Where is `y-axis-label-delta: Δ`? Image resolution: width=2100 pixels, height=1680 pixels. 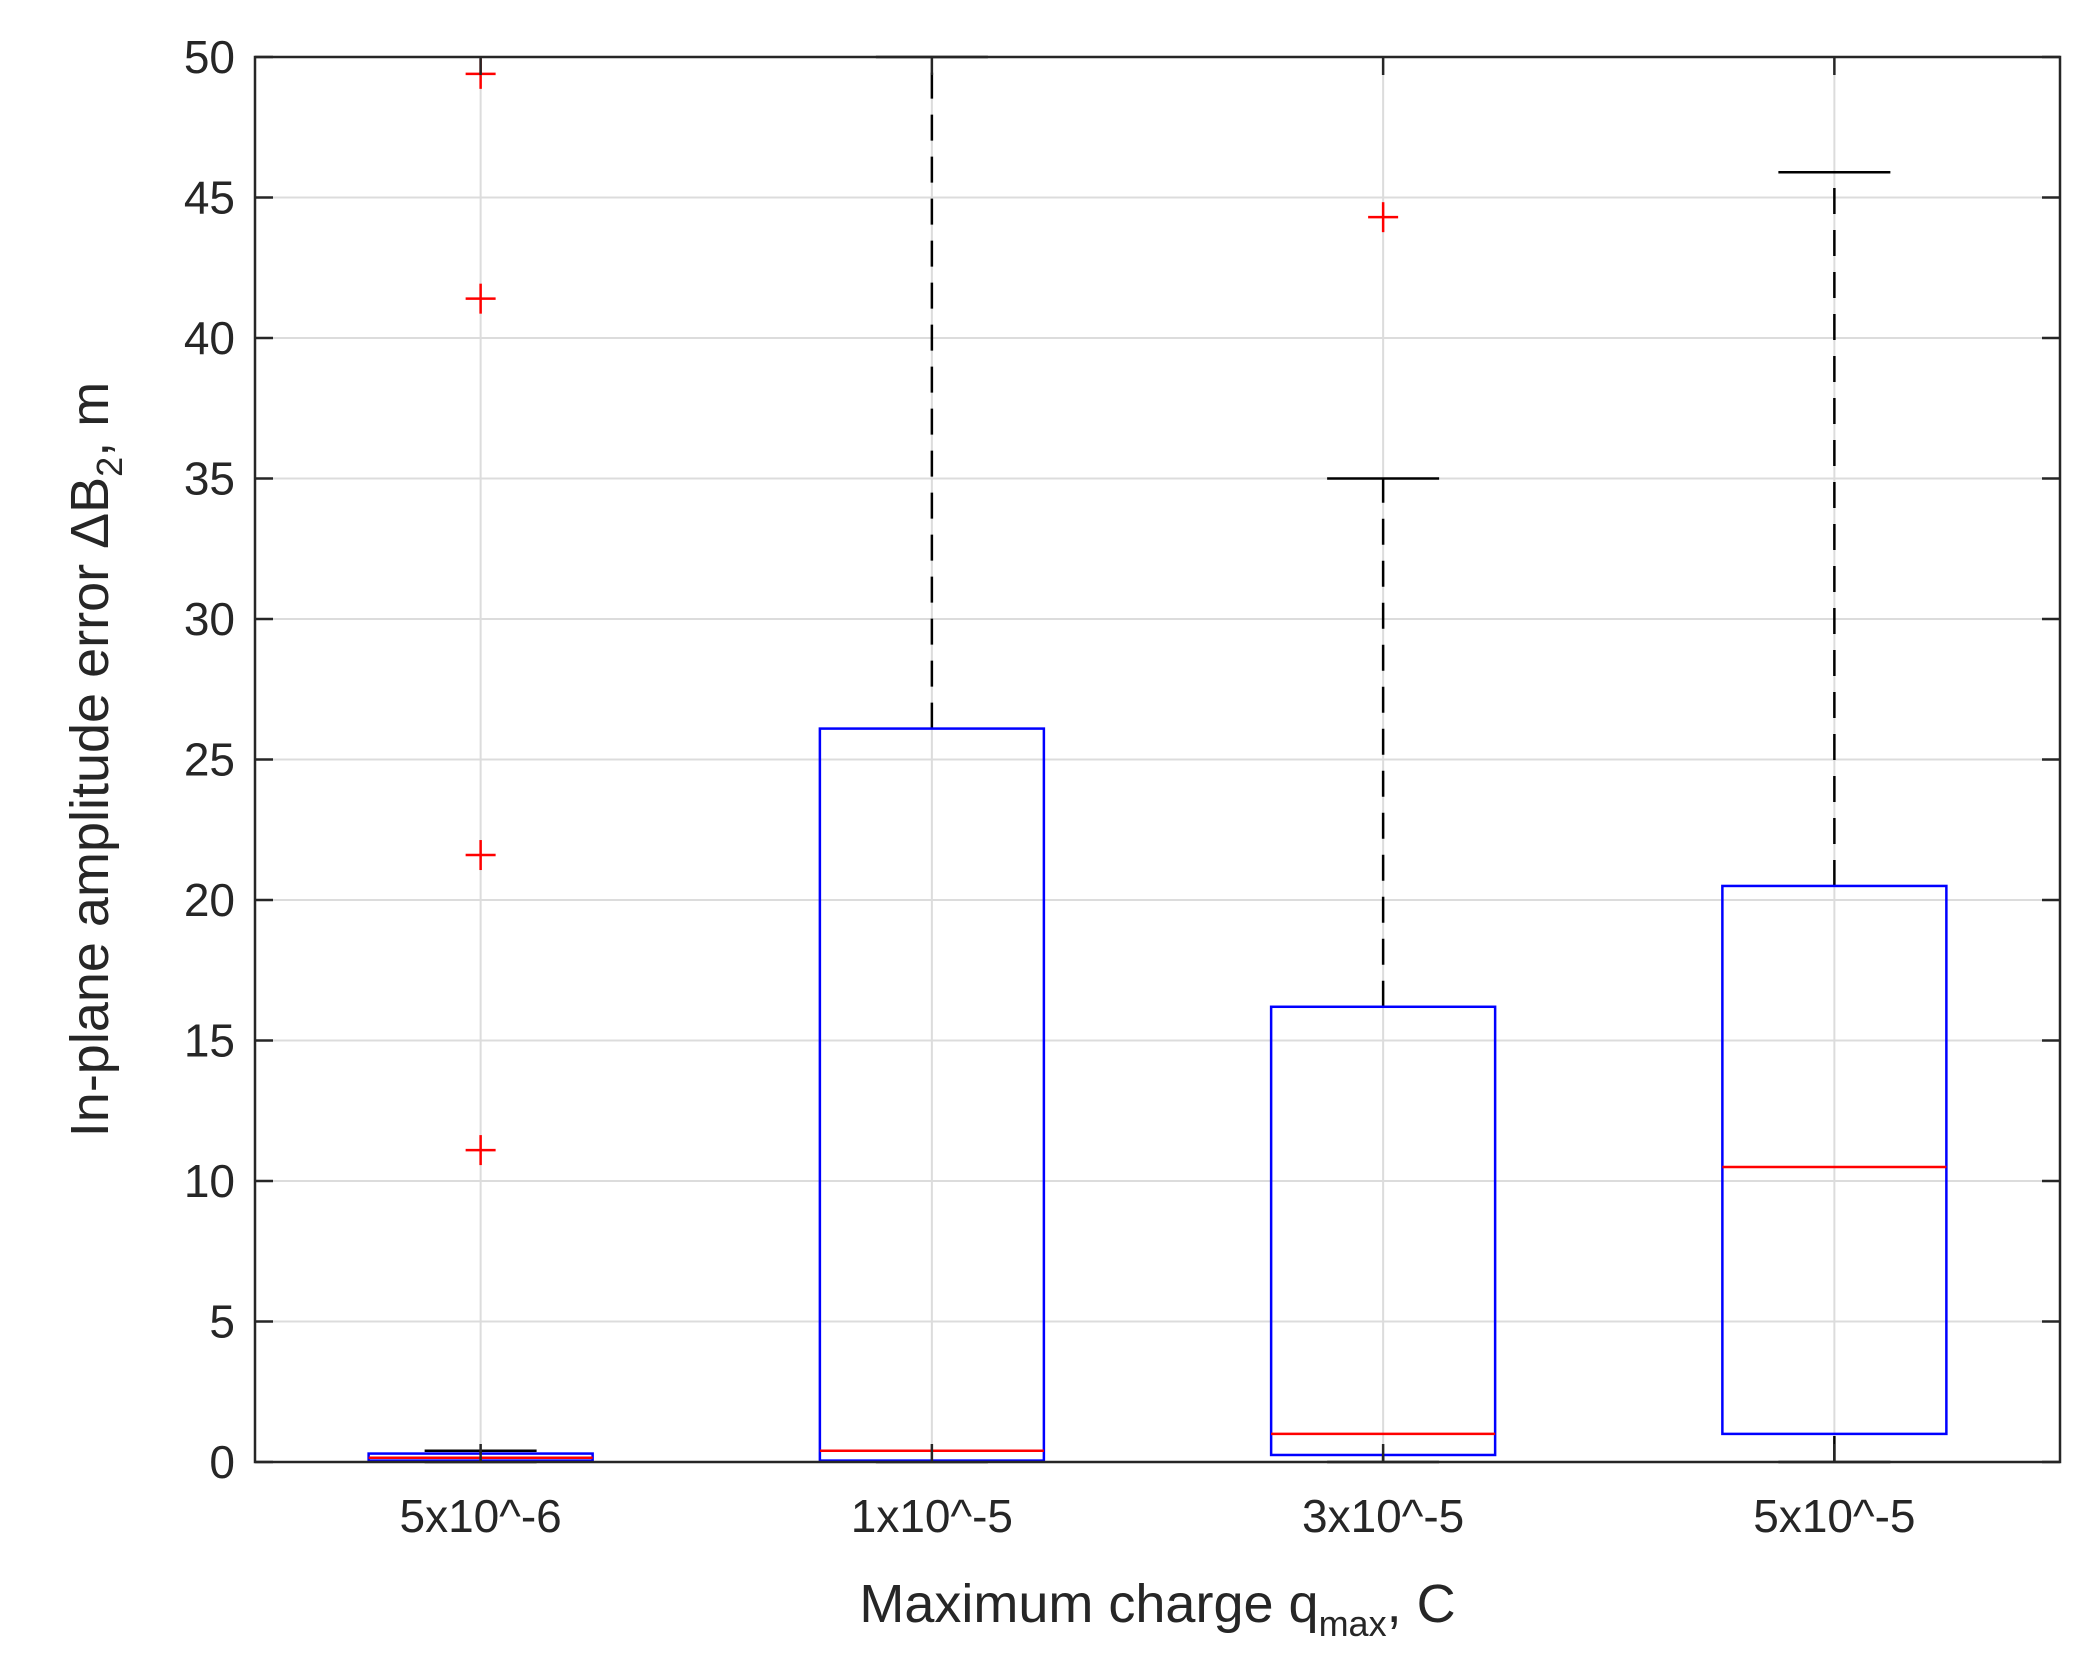 y-axis-label-delta: Δ is located at coordinates (90, 531).